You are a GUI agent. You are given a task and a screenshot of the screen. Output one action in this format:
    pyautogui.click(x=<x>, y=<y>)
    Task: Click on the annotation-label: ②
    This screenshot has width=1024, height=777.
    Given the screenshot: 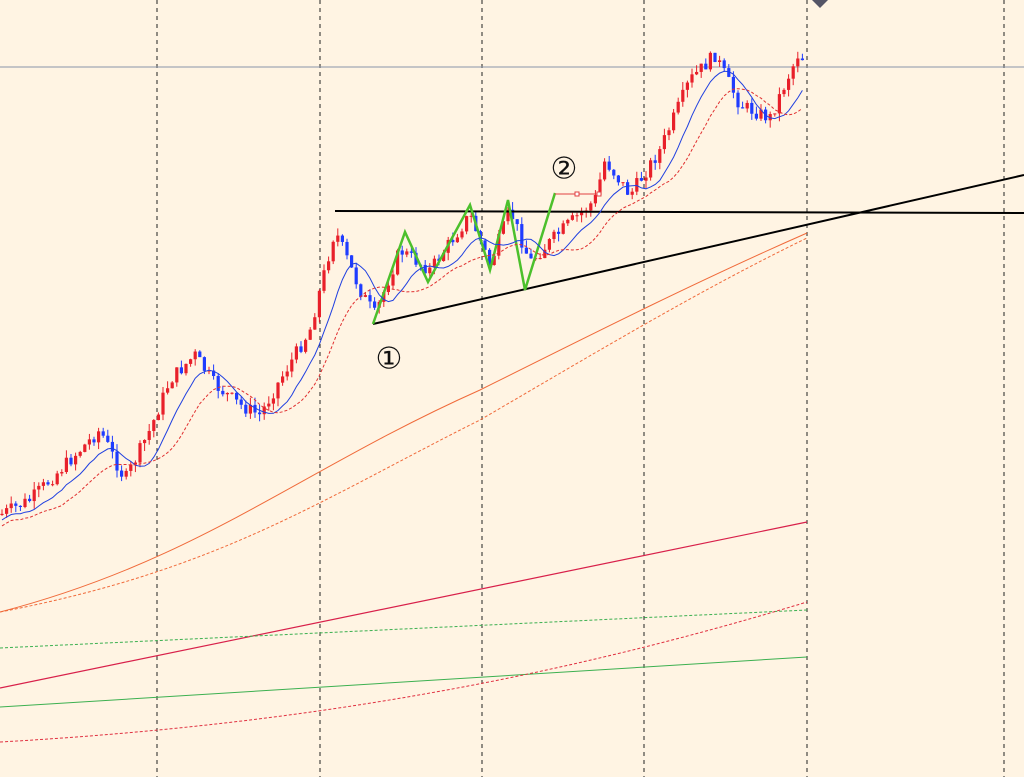 What is the action you would take?
    pyautogui.click(x=564, y=169)
    